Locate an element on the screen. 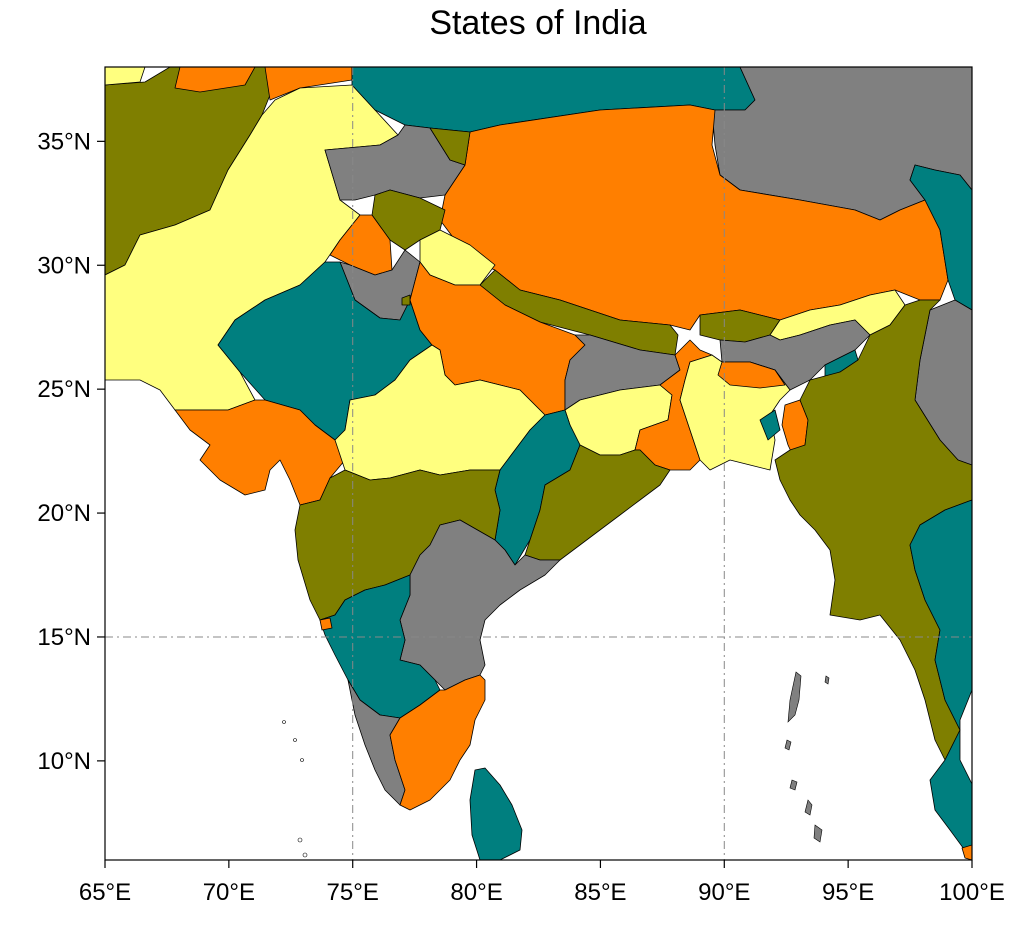  region-east-orange-bit is located at coordinates (966, 852).